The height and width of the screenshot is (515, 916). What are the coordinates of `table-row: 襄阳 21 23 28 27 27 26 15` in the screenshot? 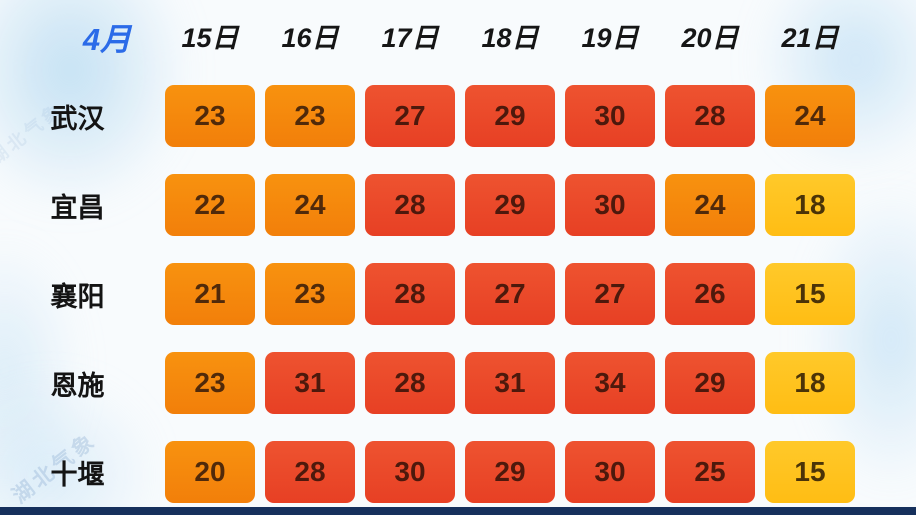 It's located at (427, 294).